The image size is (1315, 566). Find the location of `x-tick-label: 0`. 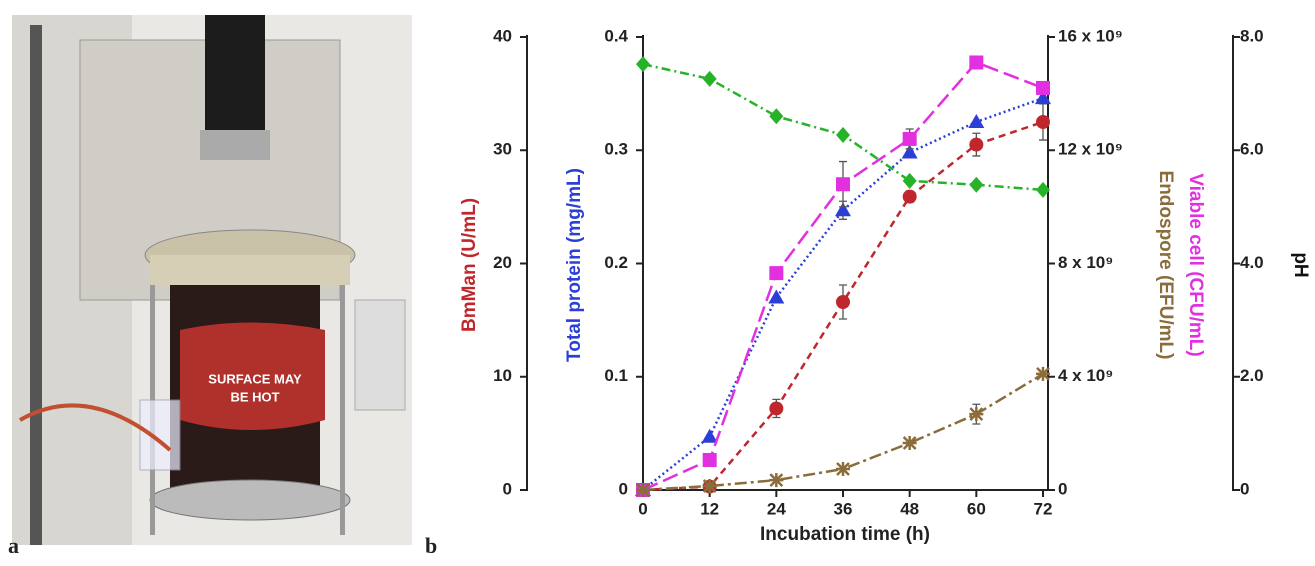

x-tick-label: 0 is located at coordinates (642, 508).